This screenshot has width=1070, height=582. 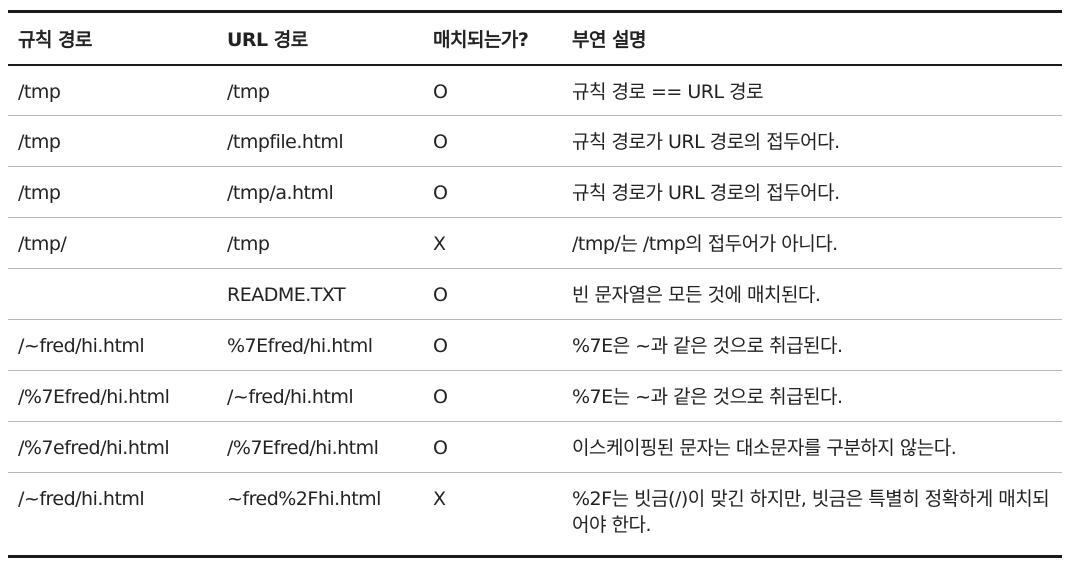 I want to click on cell-url-path: README.TXT, so click(x=320, y=294).